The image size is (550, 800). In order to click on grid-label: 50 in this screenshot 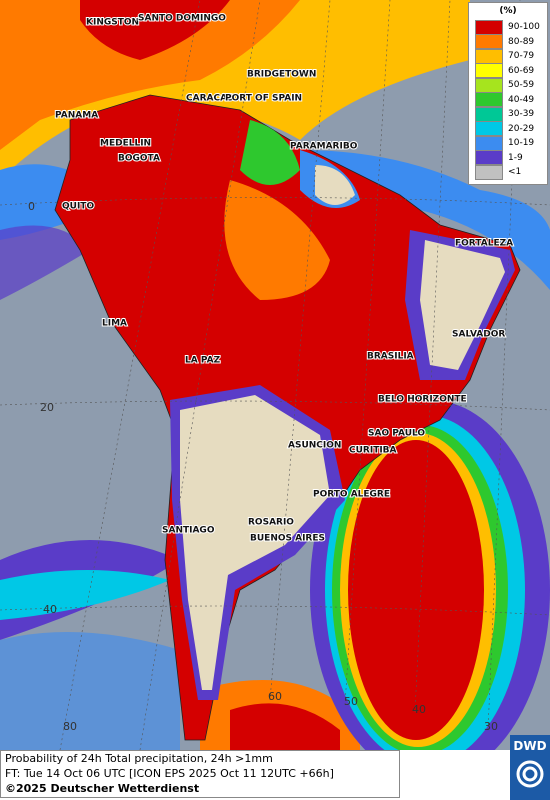, I will do `click(351, 701)`.